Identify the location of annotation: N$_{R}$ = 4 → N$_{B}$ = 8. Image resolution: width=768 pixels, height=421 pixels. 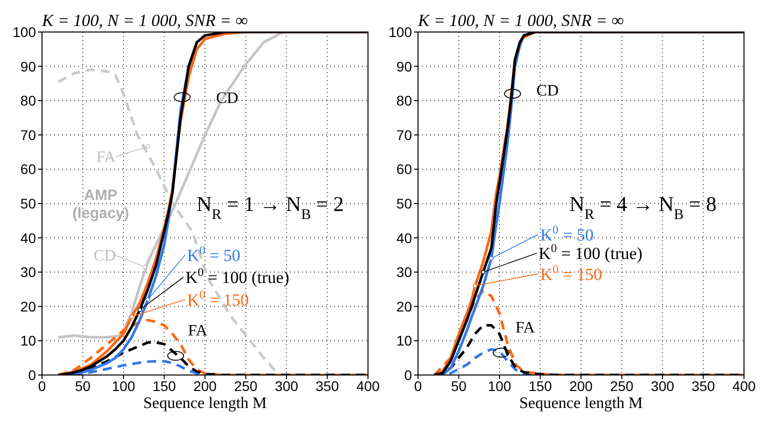
(643, 207).